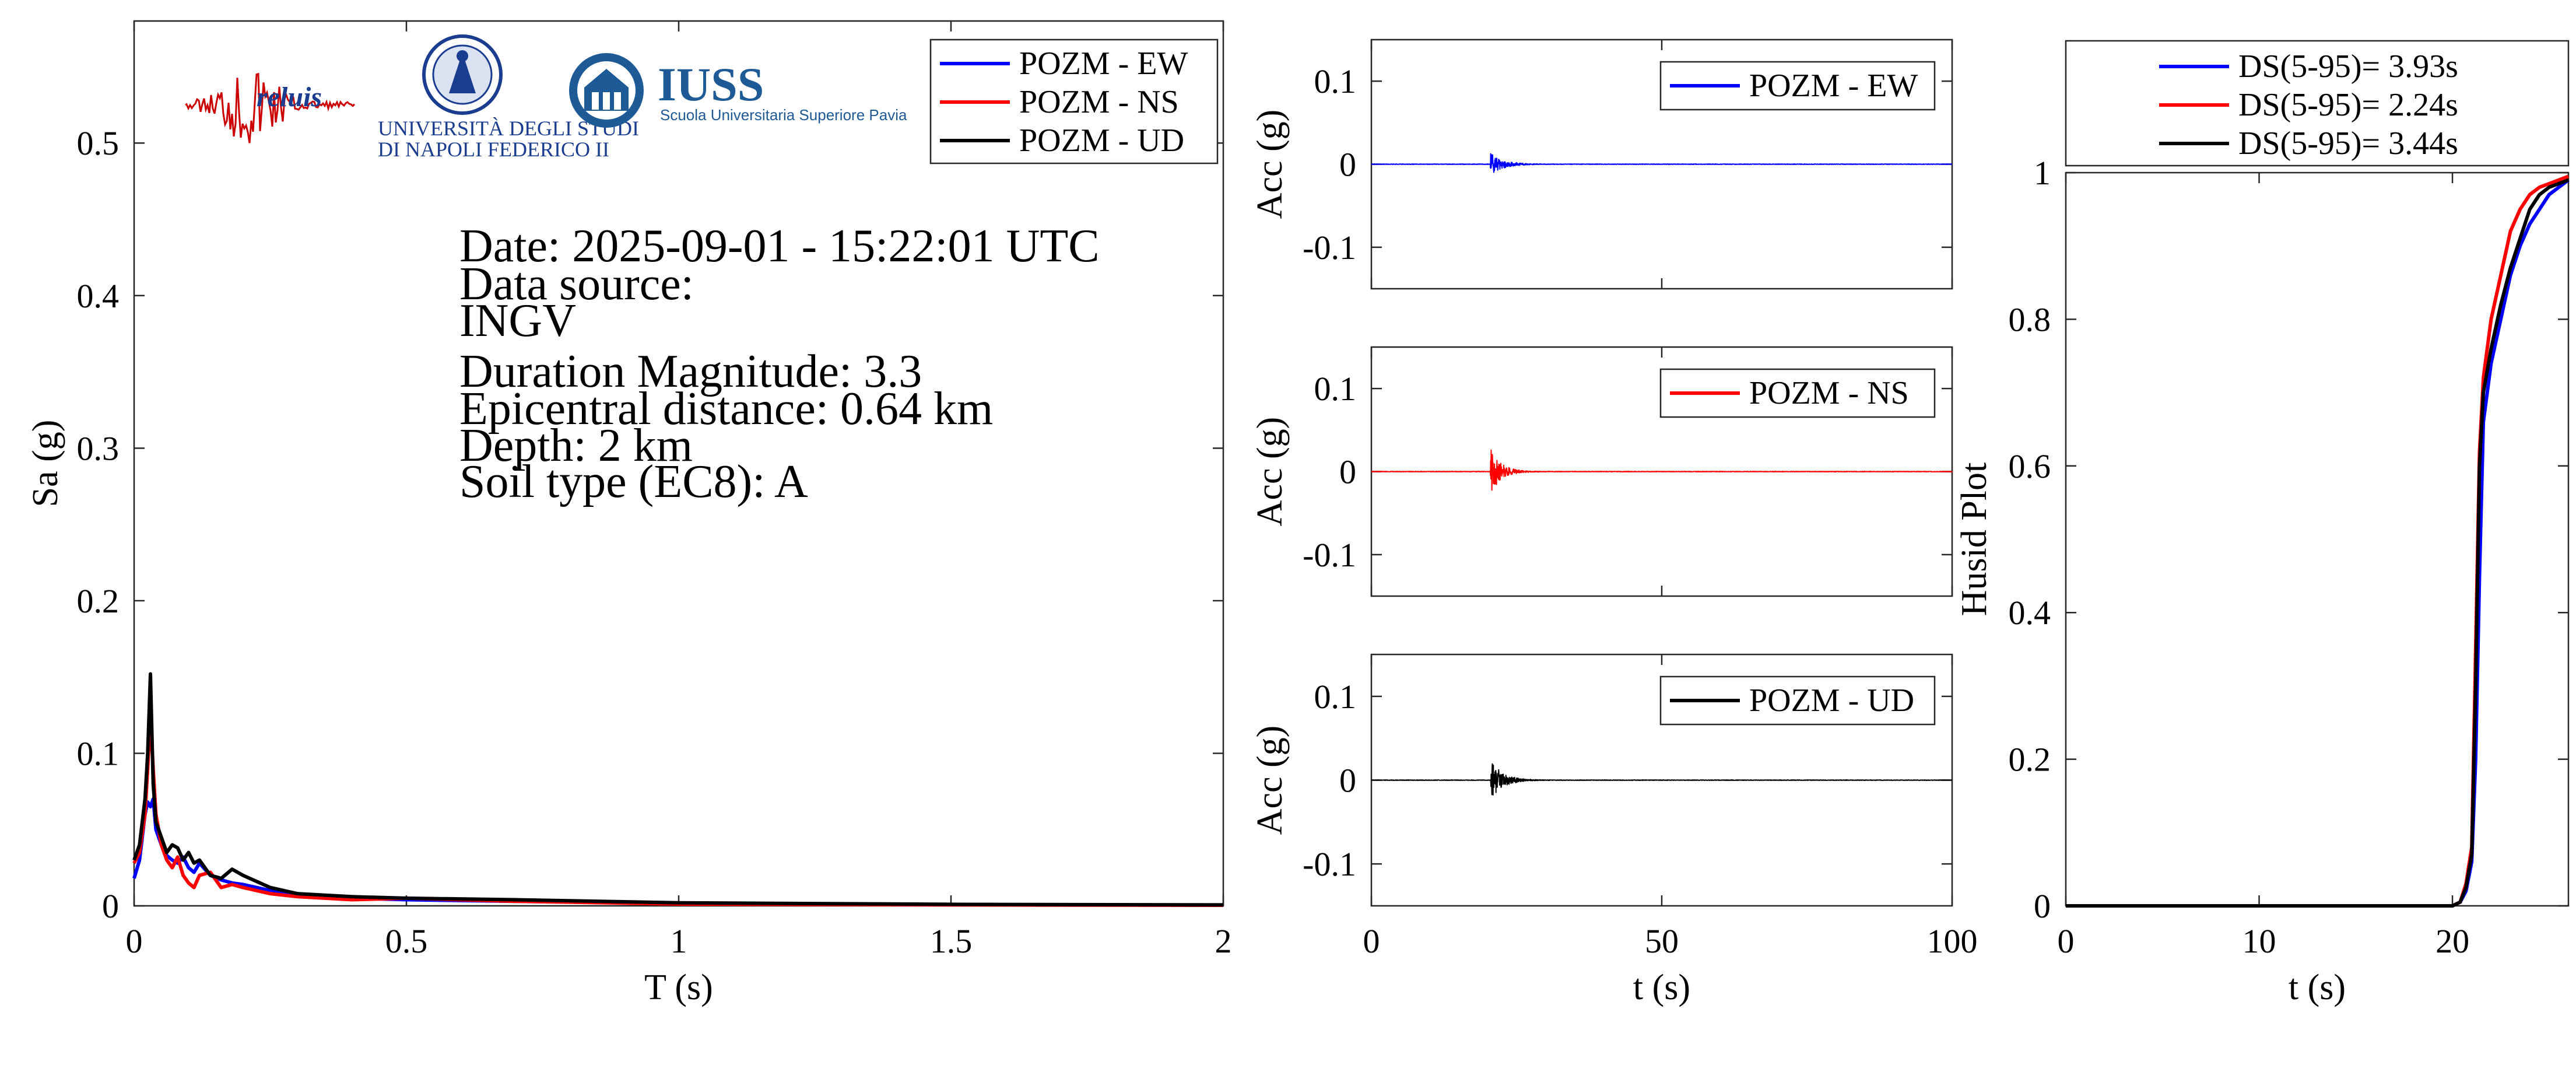 This screenshot has height=1082, width=2576. I want to click on accelerogram-ew-chart: -0.1 0 0.1 Acc (g) POZM - EW, so click(1601, 164).